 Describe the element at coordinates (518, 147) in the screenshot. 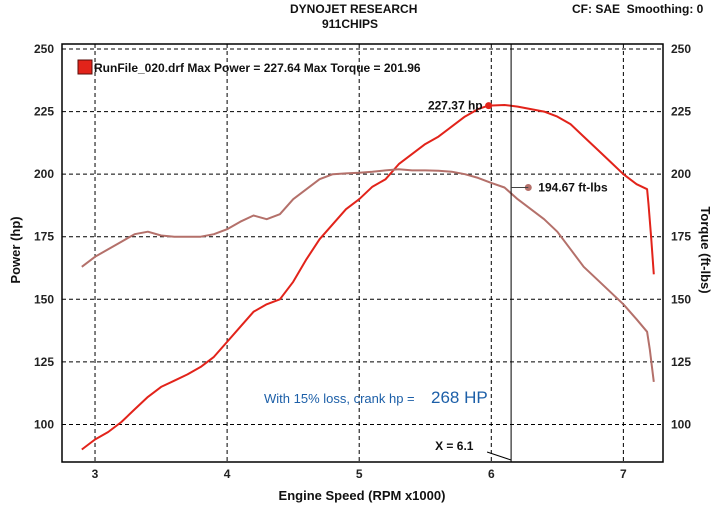

I see `annotations: 227.37 hp 194.67 ft-lbs` at that location.